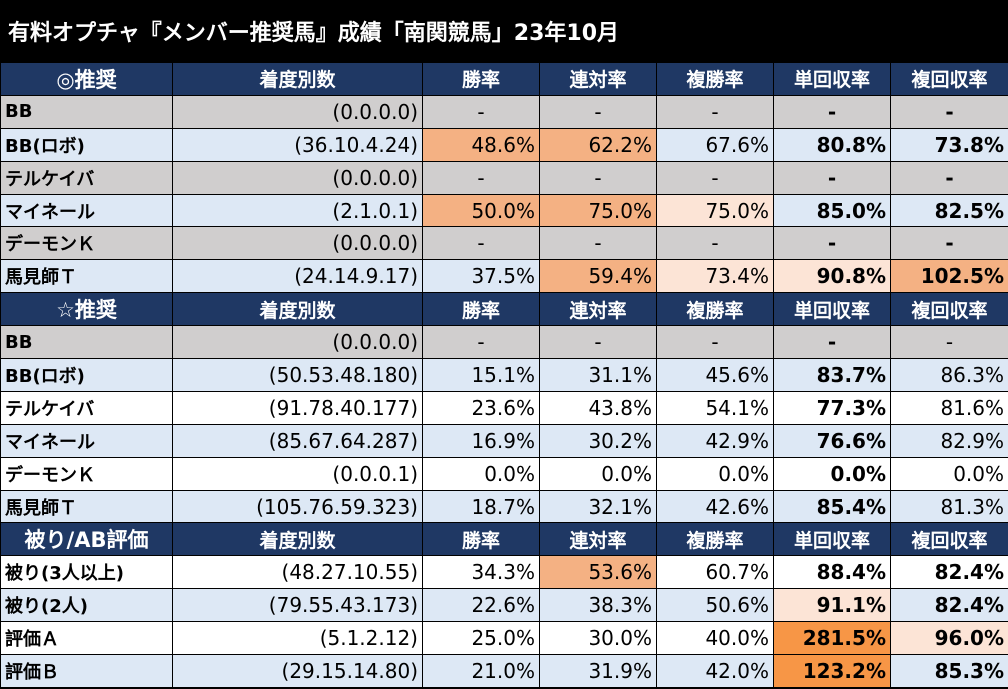 This screenshot has height=689, width=1008. Describe the element at coordinates (86, 572) in the screenshot. I see `row-name: 被り(3人以上)` at that location.